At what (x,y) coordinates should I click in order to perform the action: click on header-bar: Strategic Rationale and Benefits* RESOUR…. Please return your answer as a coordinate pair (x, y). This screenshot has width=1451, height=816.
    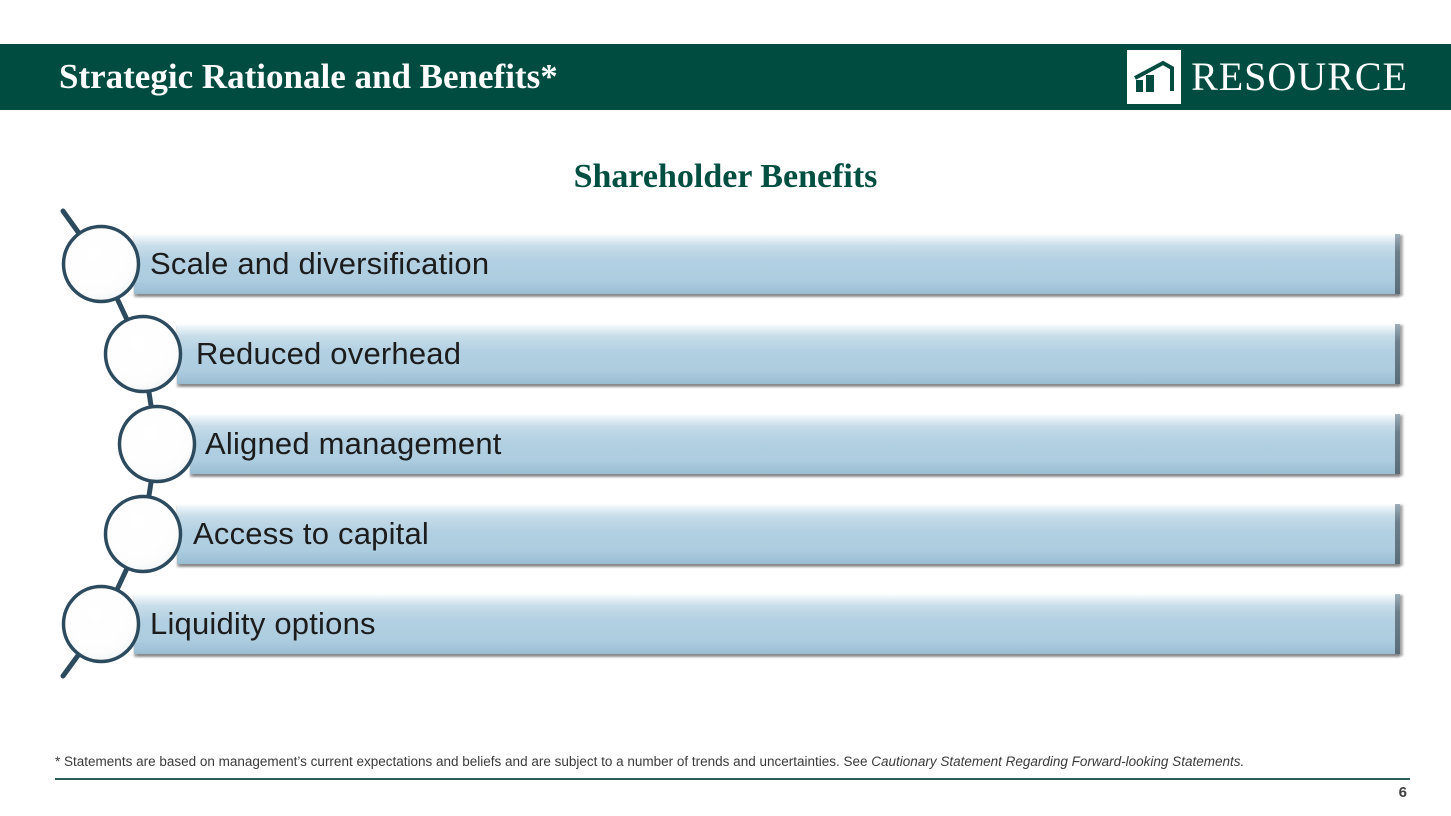
    Looking at the image, I should click on (725, 77).